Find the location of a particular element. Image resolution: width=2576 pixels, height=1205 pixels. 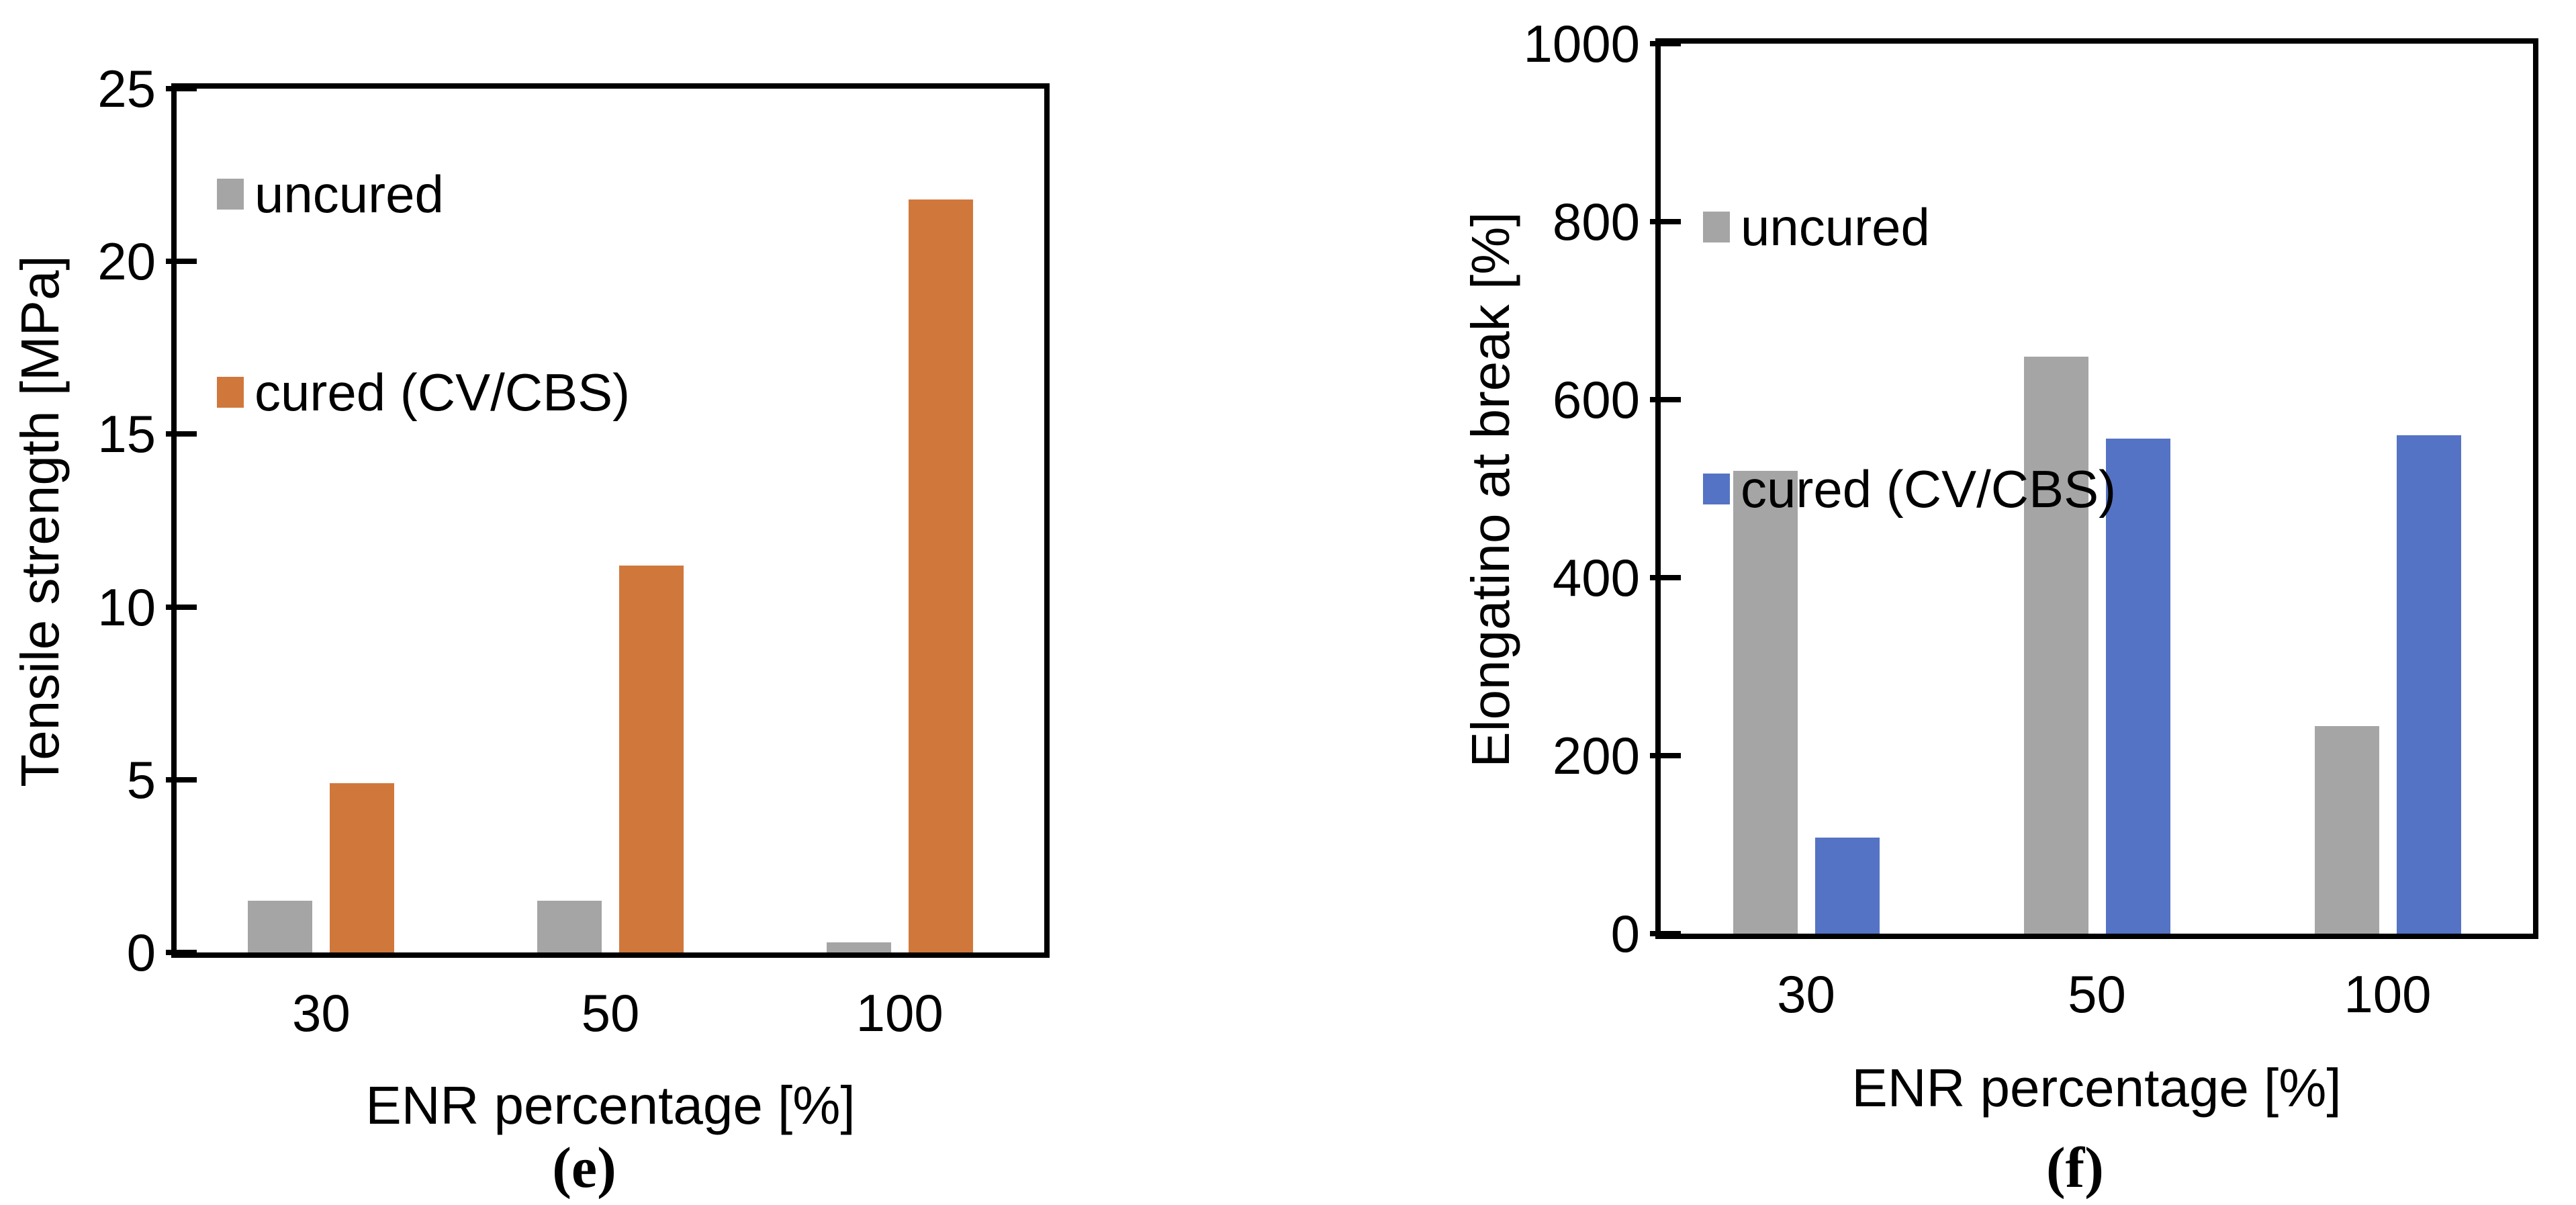

y-tick-label: 10 is located at coordinates (126, 607).